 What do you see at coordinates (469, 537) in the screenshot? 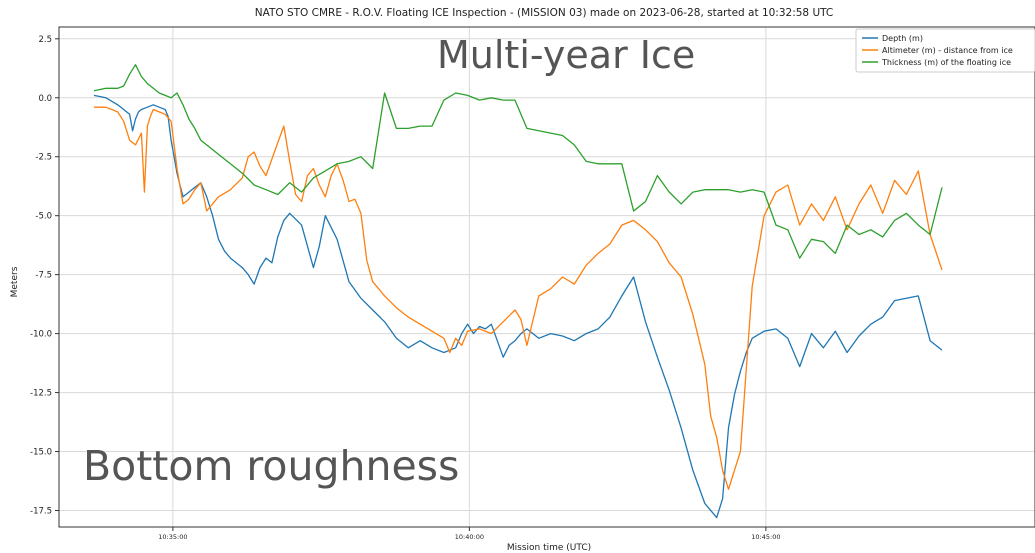
I see `x-tick-label: 10:40:00` at bounding box center [469, 537].